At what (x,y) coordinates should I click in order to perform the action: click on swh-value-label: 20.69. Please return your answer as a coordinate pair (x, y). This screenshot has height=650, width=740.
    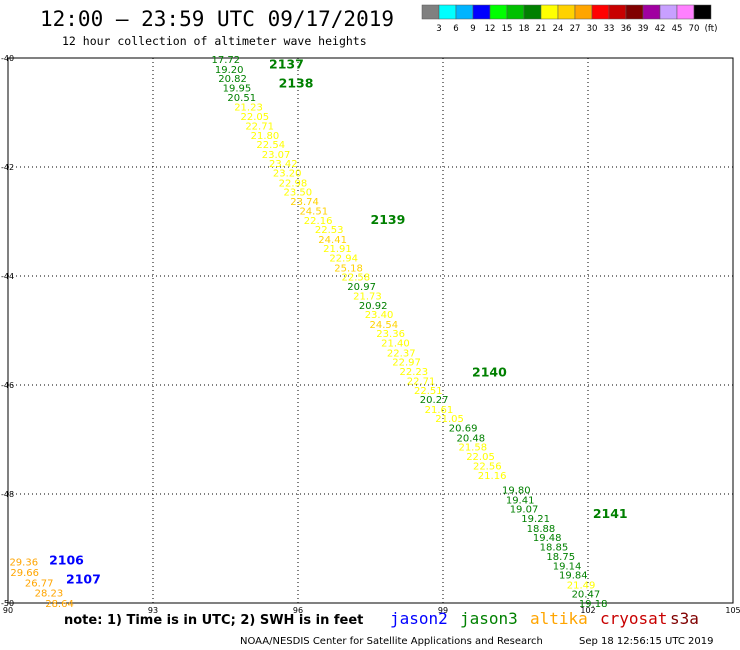
    Looking at the image, I should click on (463, 429).